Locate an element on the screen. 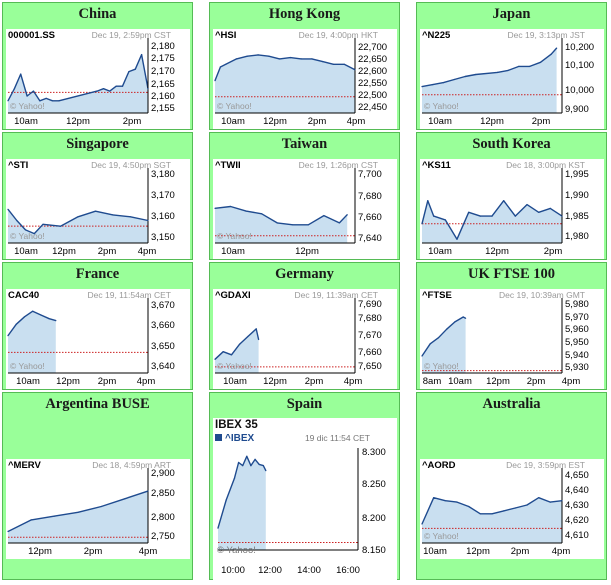  cell-title: Singapore is located at coordinates (97, 144).